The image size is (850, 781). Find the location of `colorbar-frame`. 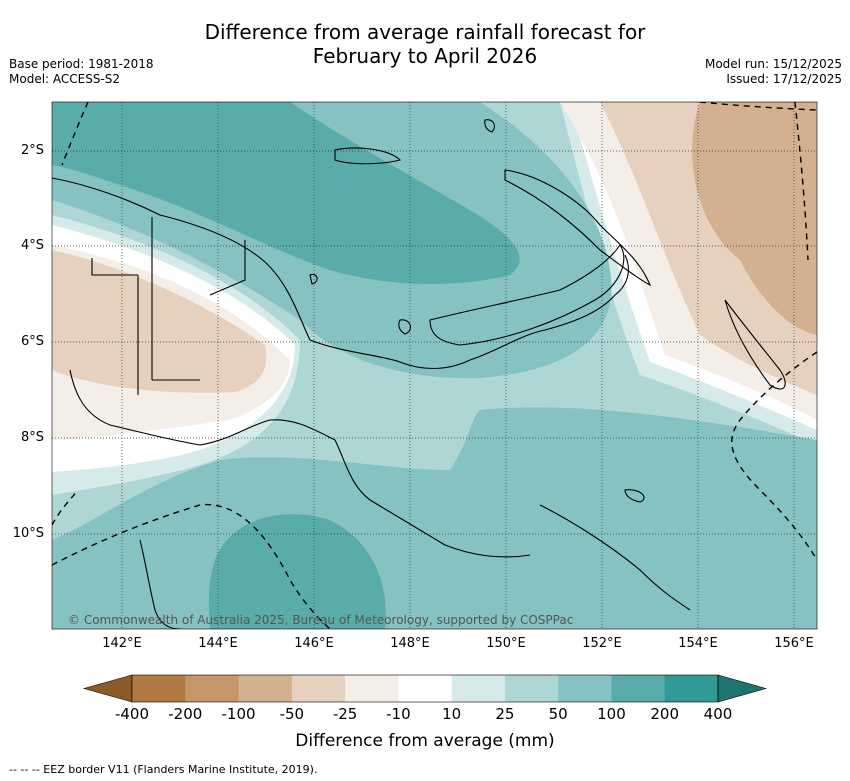

colorbar-frame is located at coordinates (425, 688).